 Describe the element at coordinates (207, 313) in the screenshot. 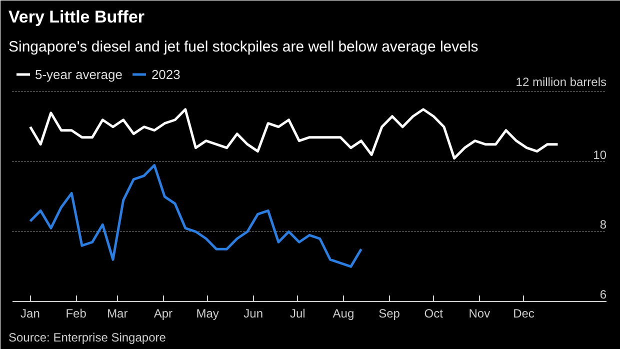

I see `x-tick-label: May` at that location.